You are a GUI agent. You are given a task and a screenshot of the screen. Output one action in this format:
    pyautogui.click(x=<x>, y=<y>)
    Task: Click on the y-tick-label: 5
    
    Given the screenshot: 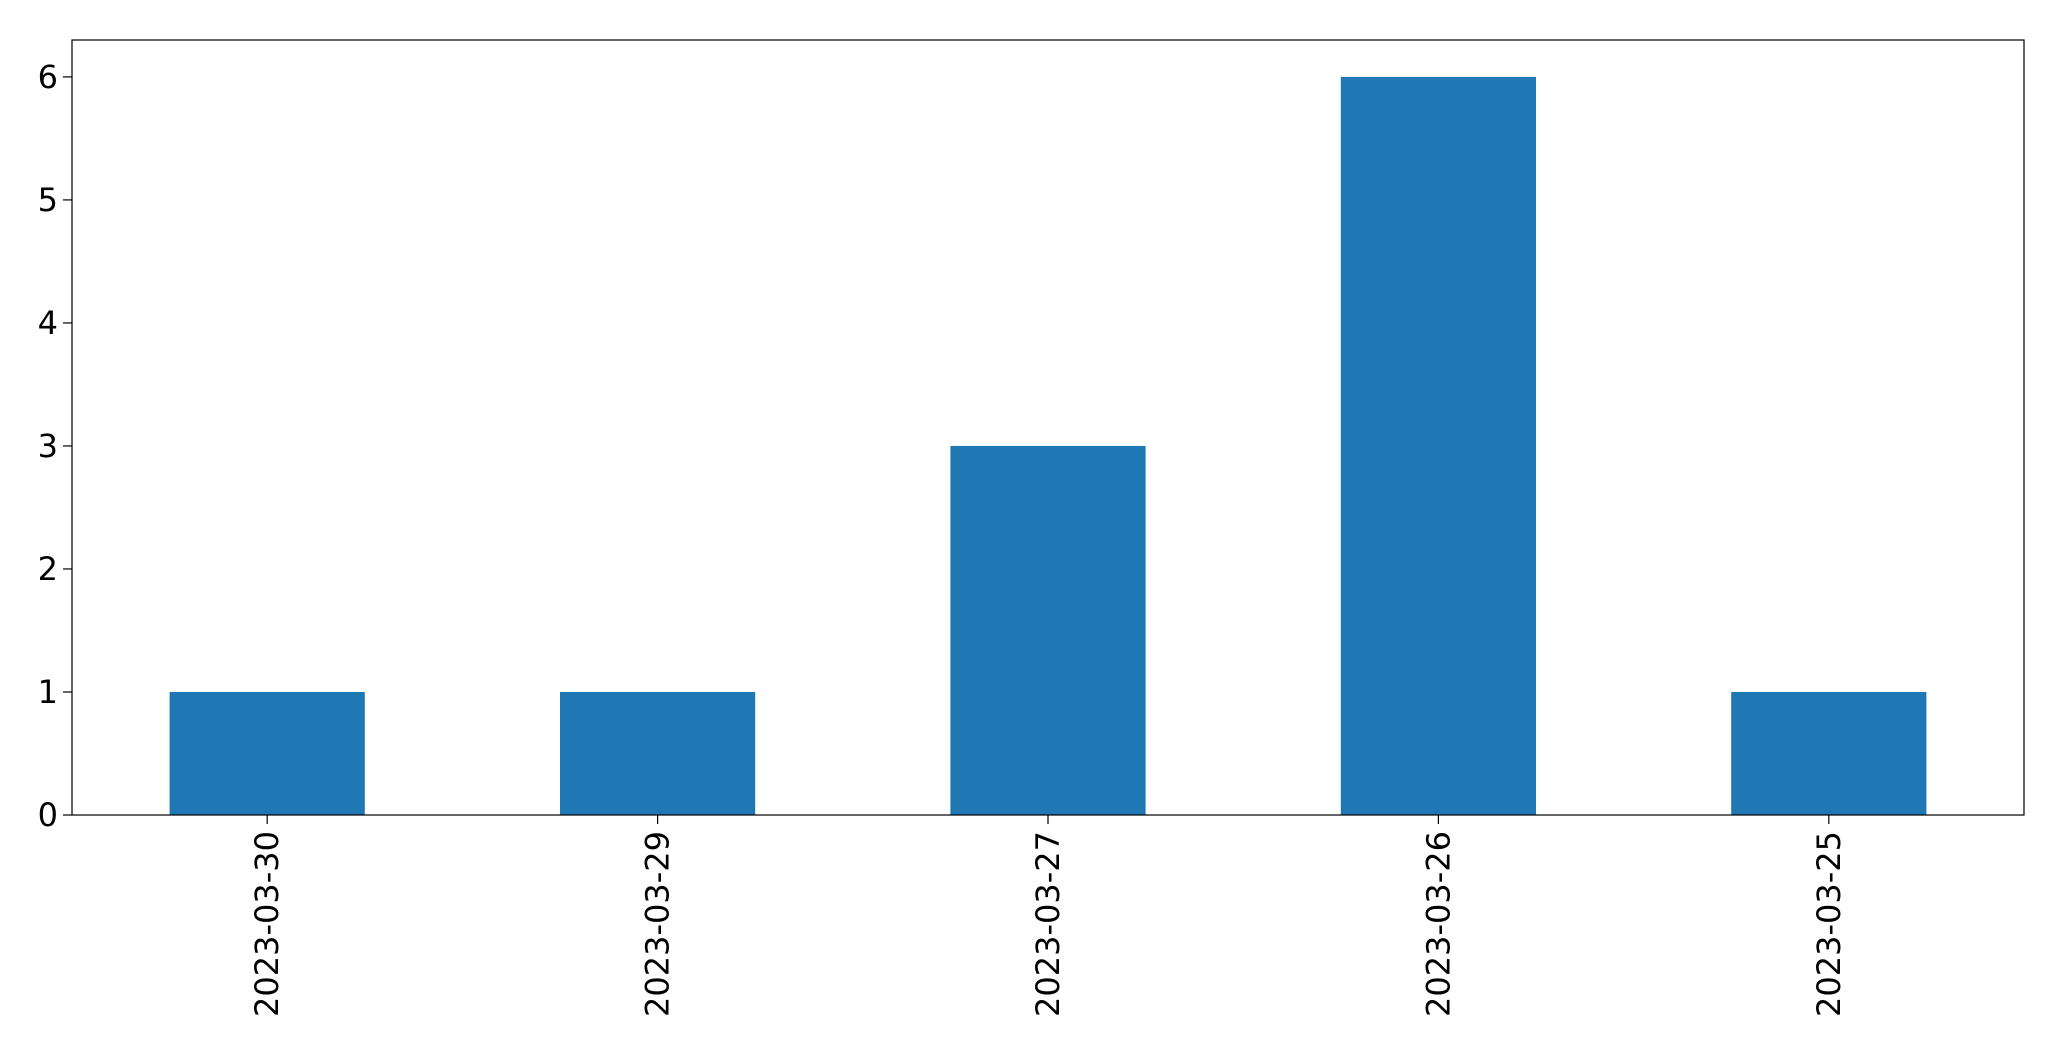 What is the action you would take?
    pyautogui.click(x=48, y=200)
    